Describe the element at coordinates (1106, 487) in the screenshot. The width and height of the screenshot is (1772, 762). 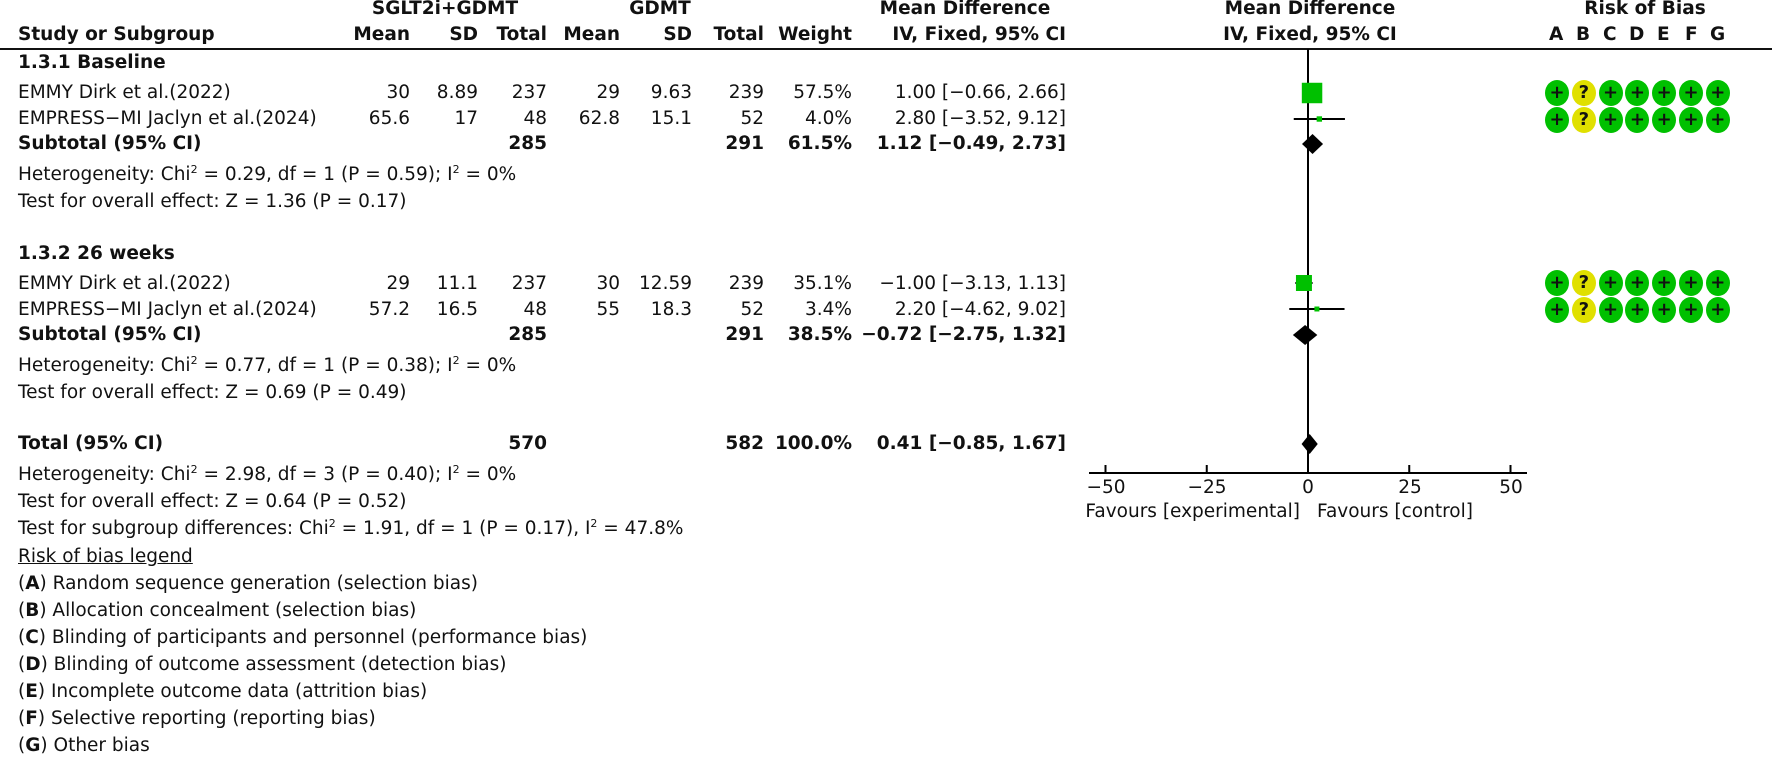
I see `axis-tick-label: −50` at that location.